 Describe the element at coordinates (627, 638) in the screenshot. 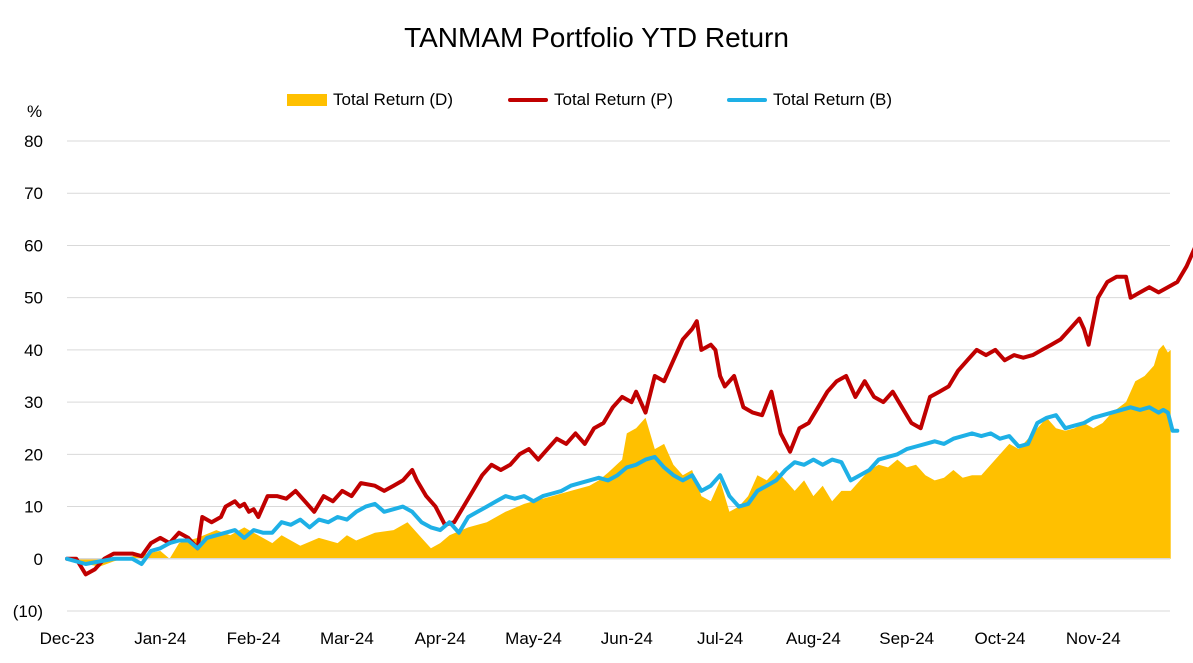

I see `x-tick-label: Jun-24` at that location.